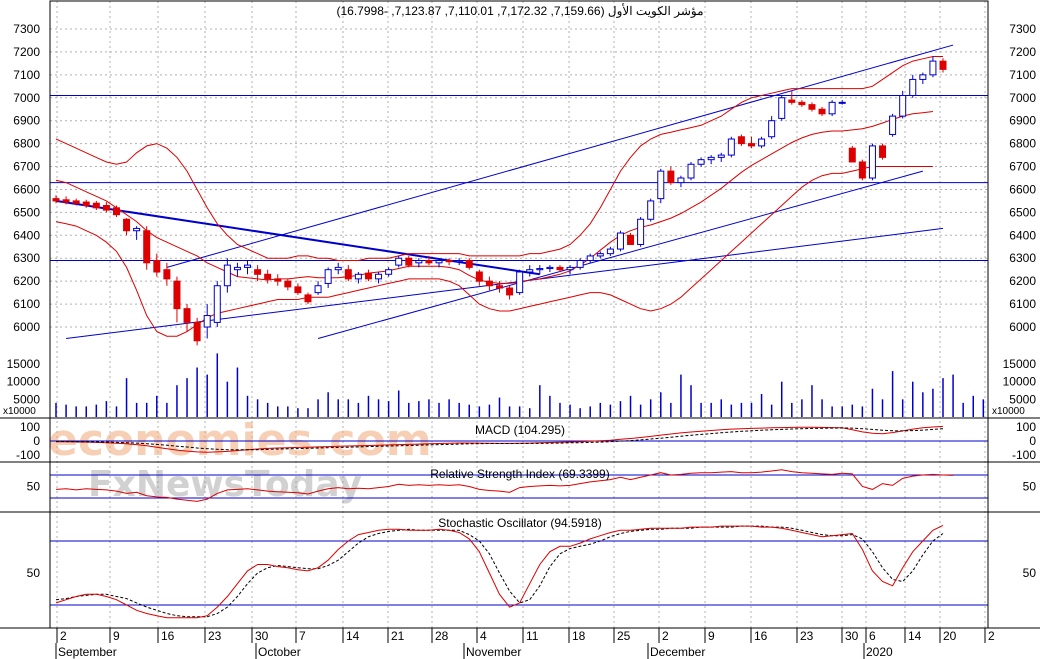  I want to click on price-axis-label-left: 7300, so click(26, 29).